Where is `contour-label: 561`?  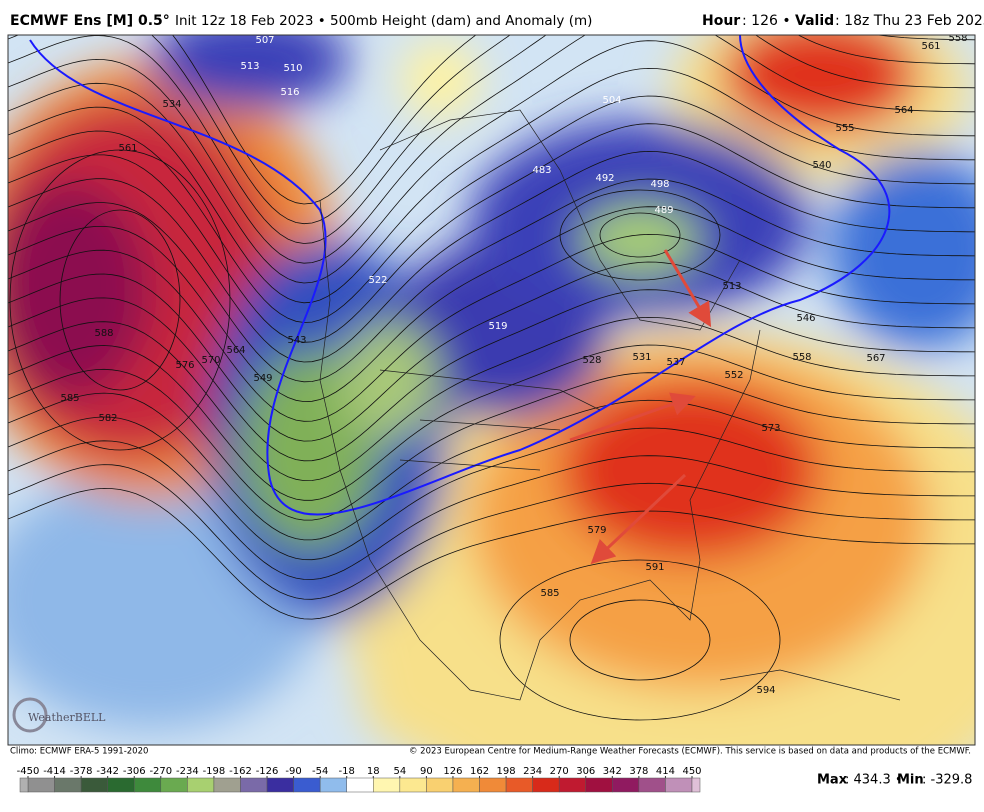 contour-label: 561 is located at coordinates (930, 46).